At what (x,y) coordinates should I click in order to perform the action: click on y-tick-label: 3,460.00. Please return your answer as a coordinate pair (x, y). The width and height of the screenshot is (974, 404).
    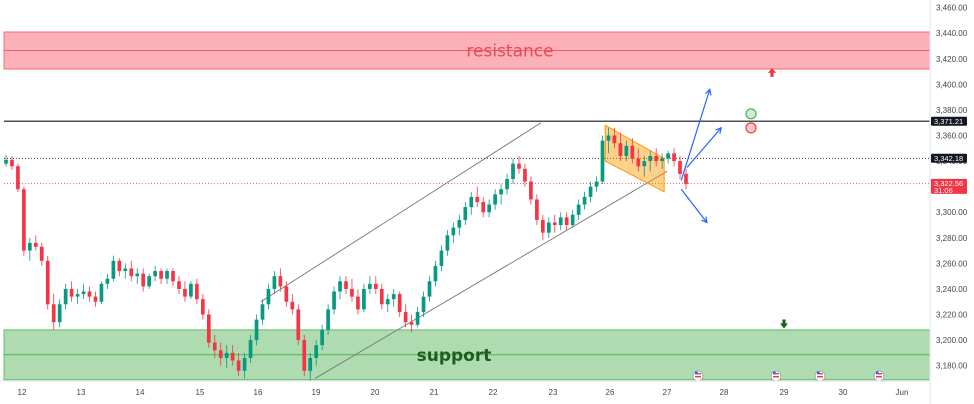
    Looking at the image, I should click on (952, 8).